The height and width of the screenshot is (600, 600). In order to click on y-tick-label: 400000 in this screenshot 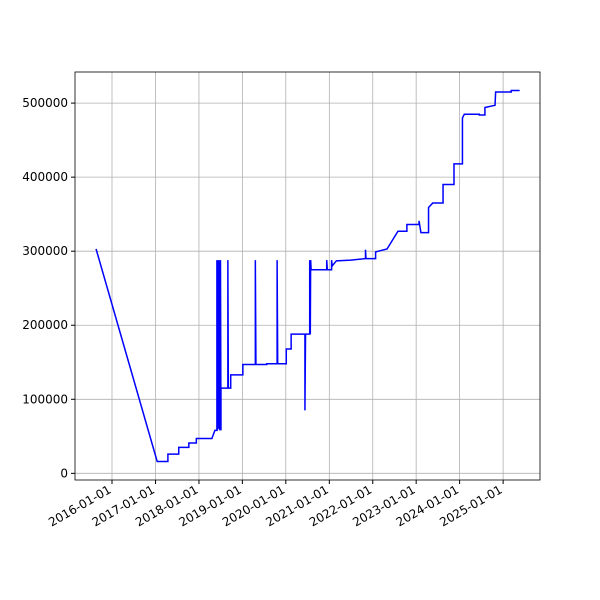, I will do `click(45, 177)`.